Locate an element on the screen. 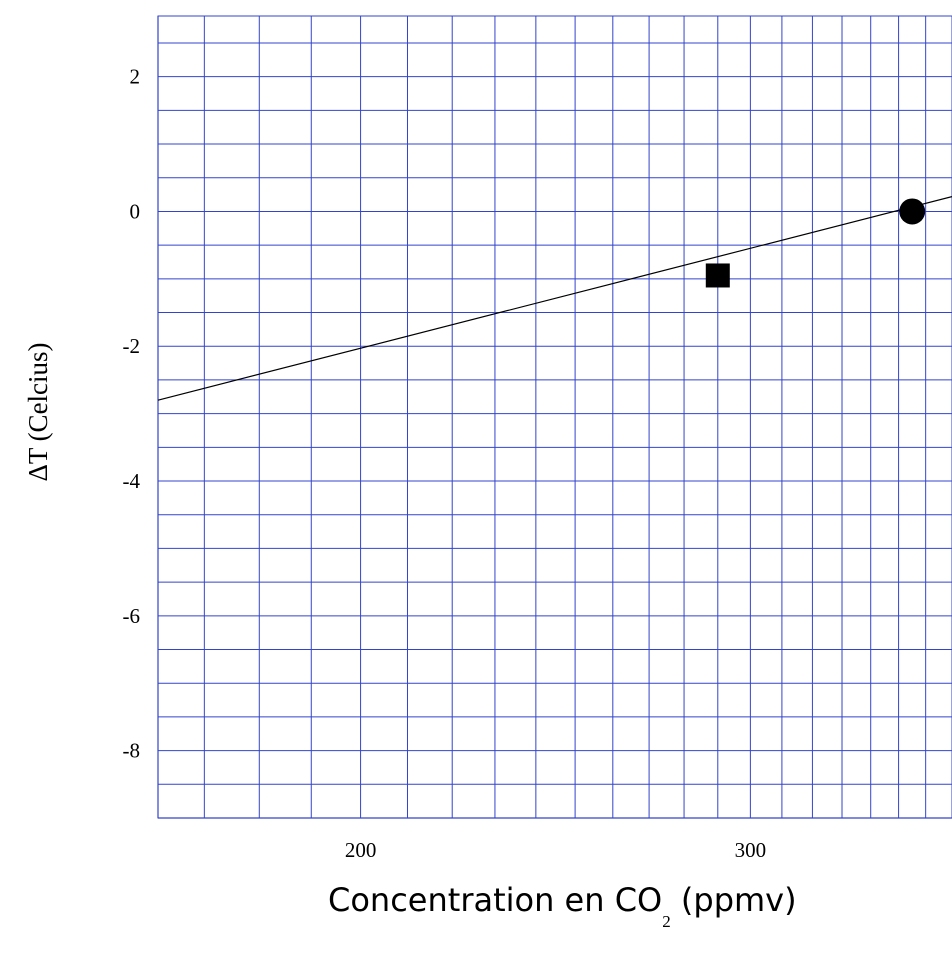  x-axis-title-subscript: 2 is located at coordinates (666, 921).